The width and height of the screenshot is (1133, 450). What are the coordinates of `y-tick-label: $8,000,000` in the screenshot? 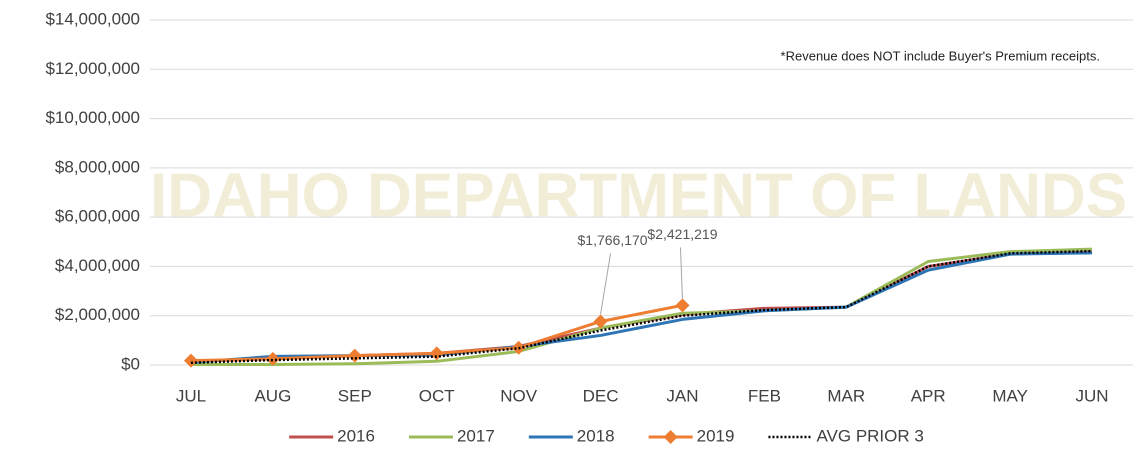 It's located at (97, 166).